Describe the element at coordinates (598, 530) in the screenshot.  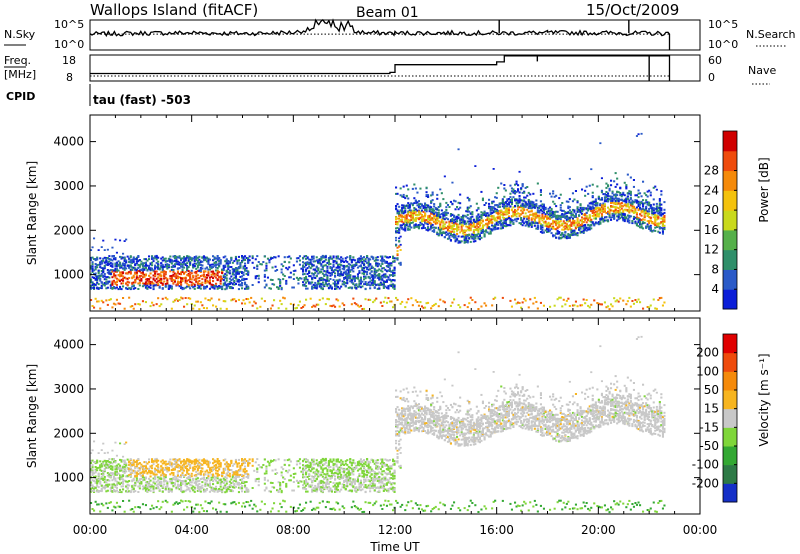
I see `x-tick-label: 20:00` at that location.